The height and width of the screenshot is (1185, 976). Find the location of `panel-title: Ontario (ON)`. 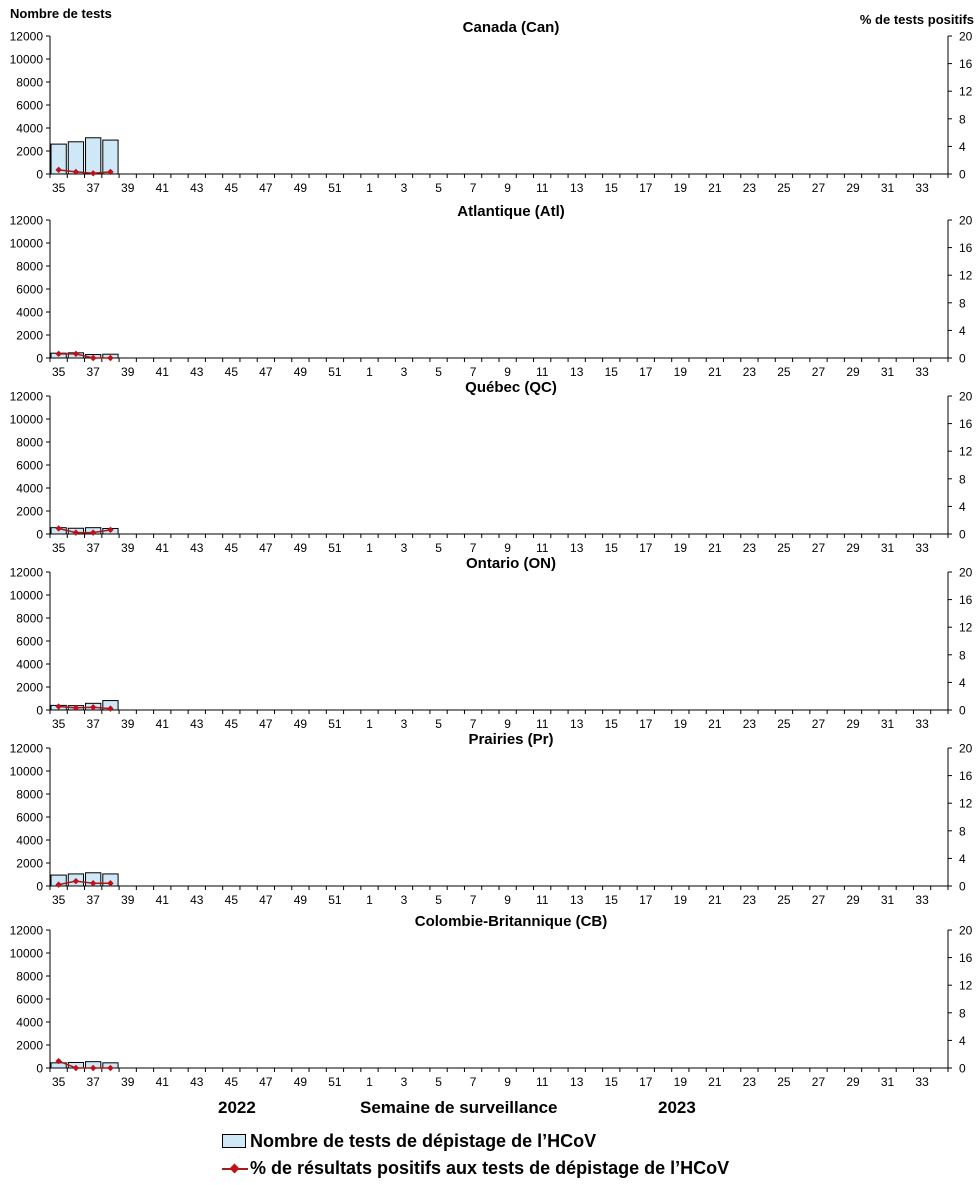

panel-title: Ontario (ON) is located at coordinates (511, 563).